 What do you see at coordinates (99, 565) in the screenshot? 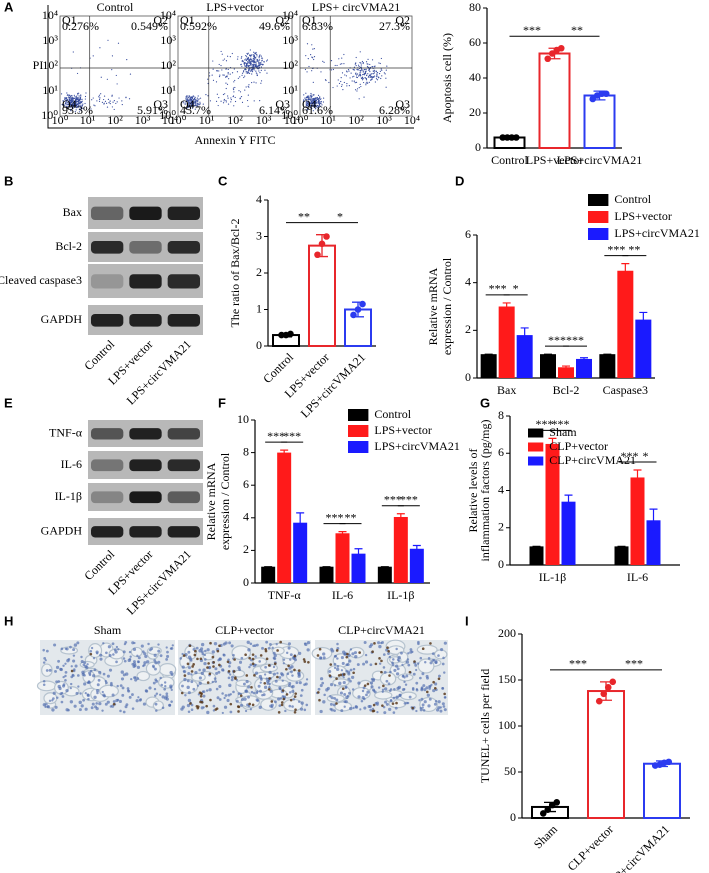
I see `blot-lane-label: Control` at bounding box center [99, 565].